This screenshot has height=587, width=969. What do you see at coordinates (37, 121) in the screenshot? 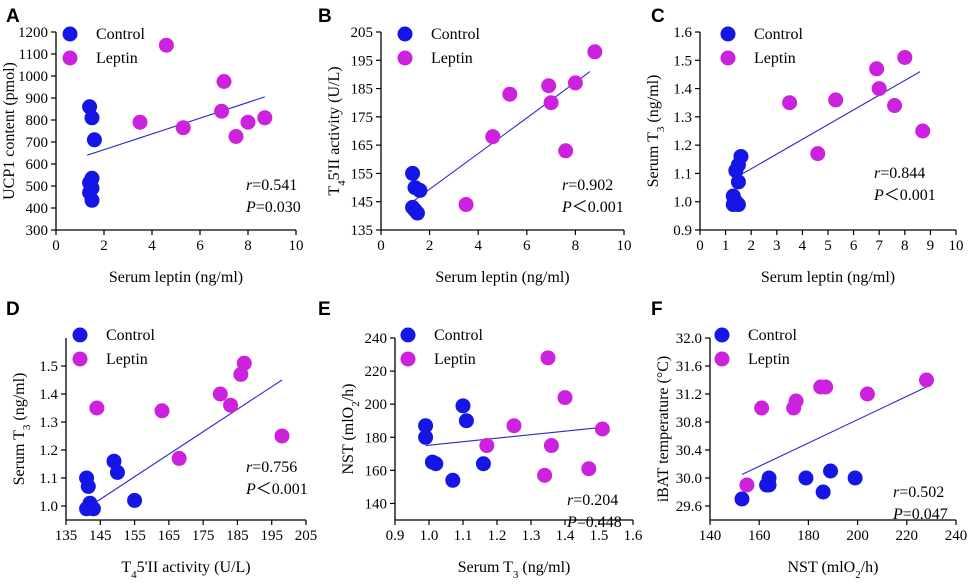
I see `y-tick-label: 800` at bounding box center [37, 121].